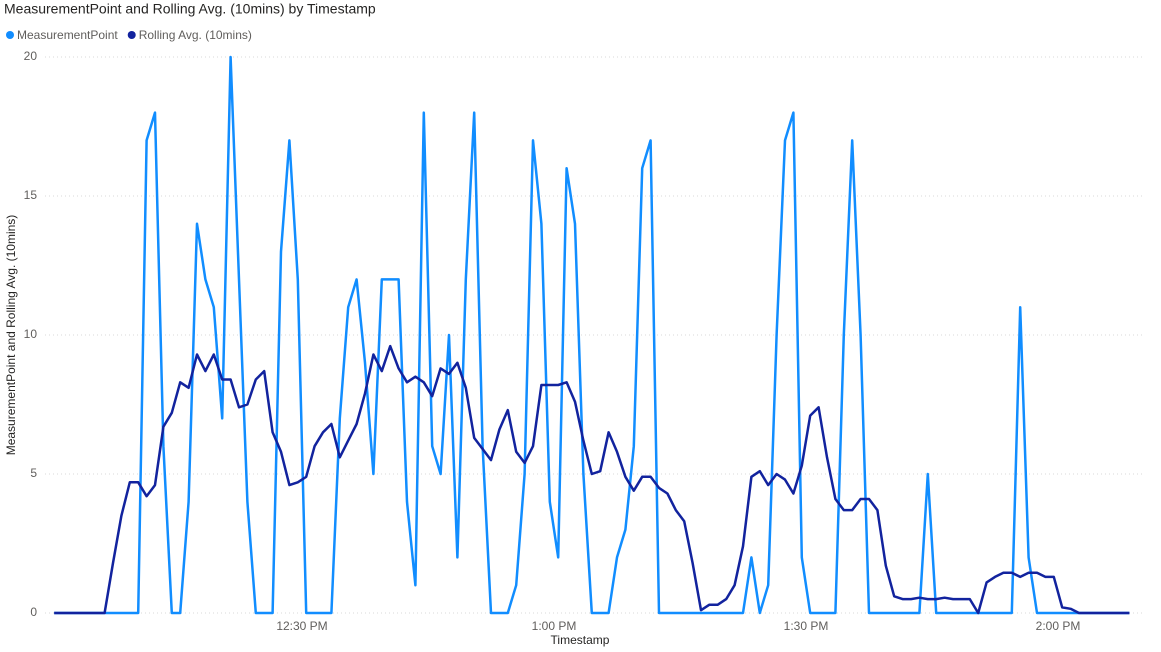  What do you see at coordinates (301, 626) in the screenshot?
I see `x-tick-label: 12:30 PM` at bounding box center [301, 626].